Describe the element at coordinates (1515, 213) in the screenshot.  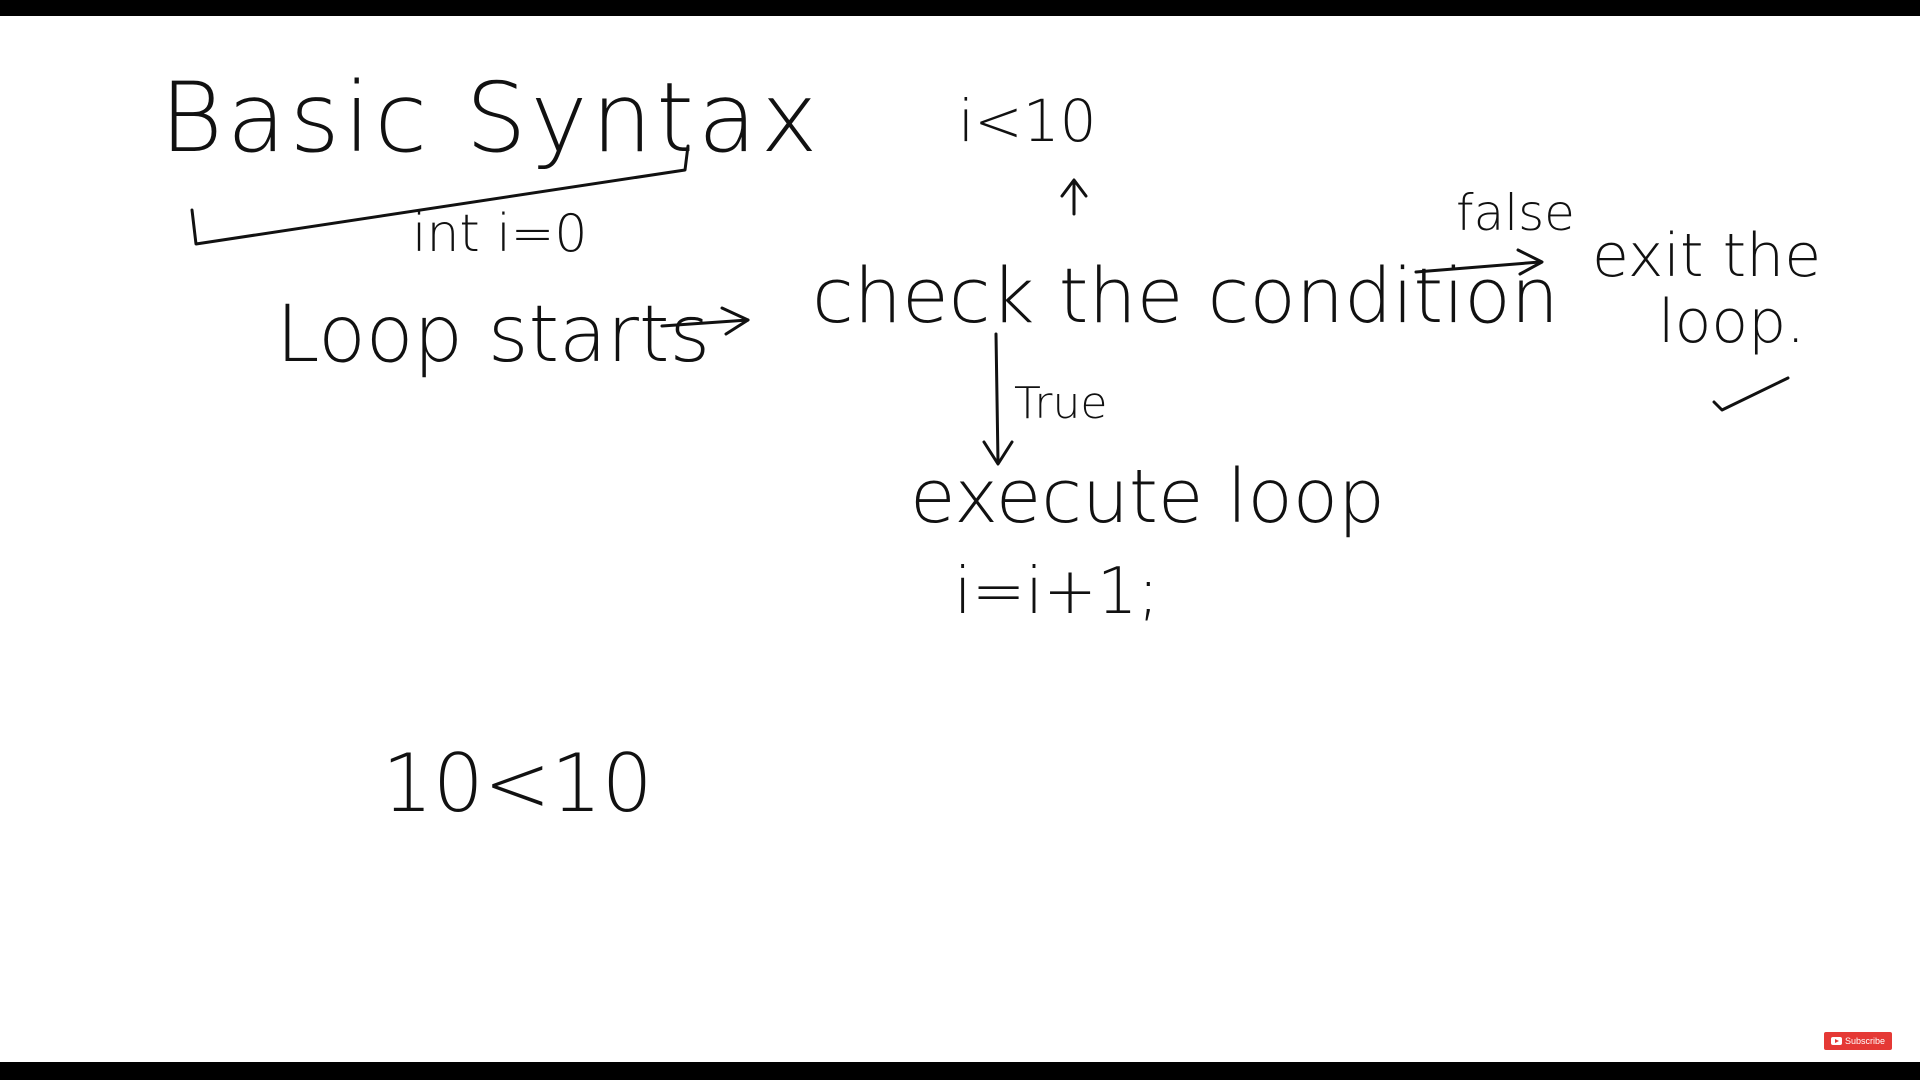
I see `false-branch-label: false` at that location.